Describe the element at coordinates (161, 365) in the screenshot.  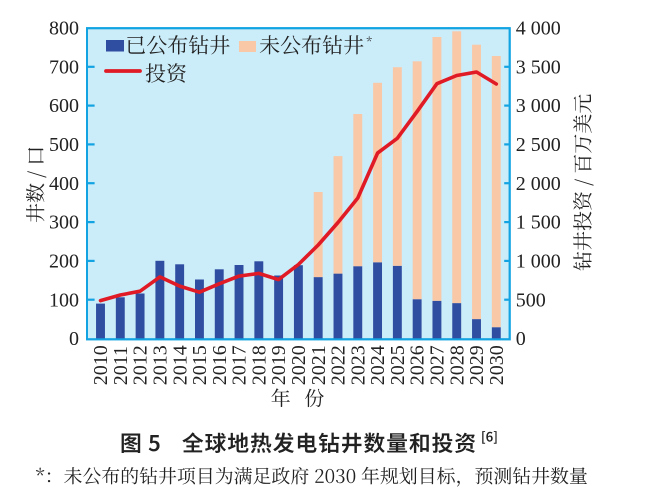
I see `svg-text: 2013` at that location.